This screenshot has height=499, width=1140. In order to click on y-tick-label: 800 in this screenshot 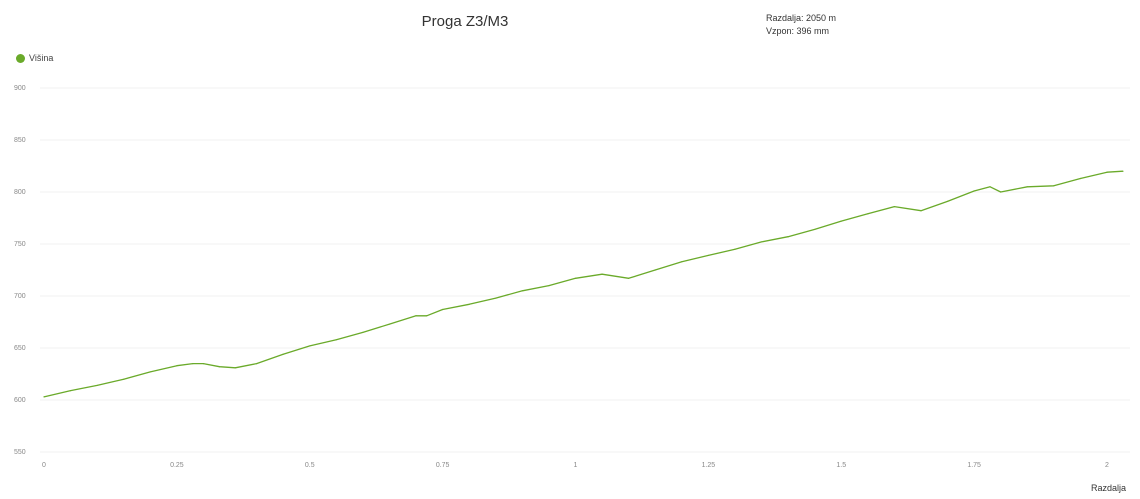, I will do `click(20, 192)`.